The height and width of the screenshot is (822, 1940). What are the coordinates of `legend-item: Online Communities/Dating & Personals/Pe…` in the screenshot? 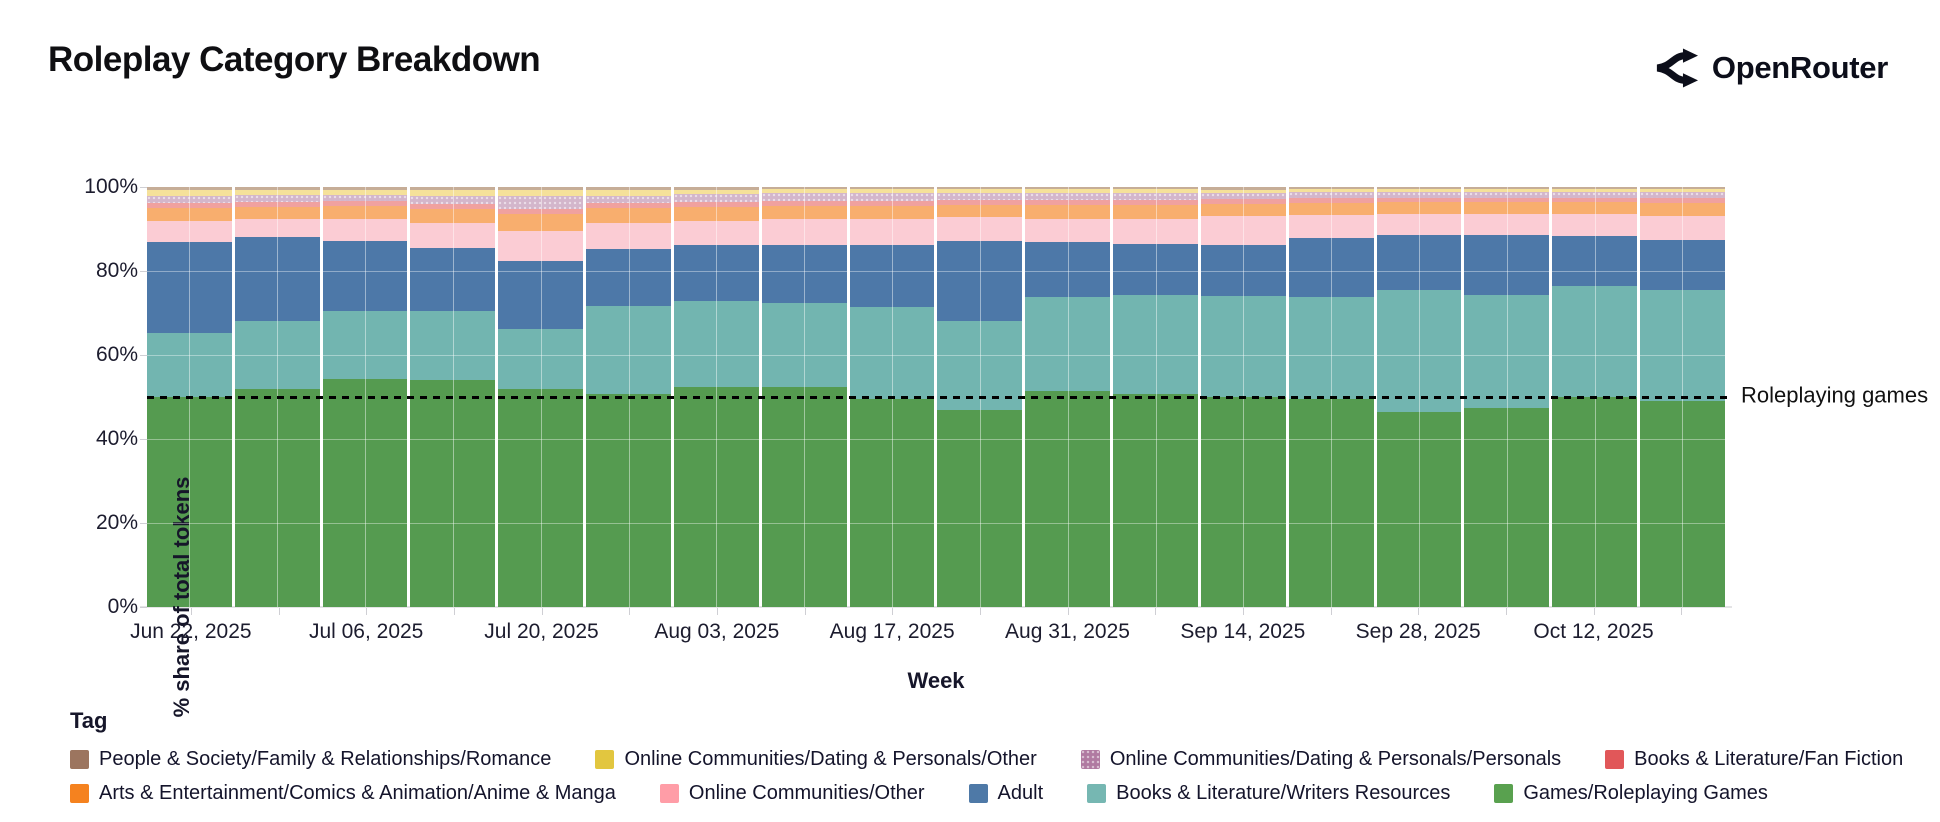 It's located at (1320, 759).